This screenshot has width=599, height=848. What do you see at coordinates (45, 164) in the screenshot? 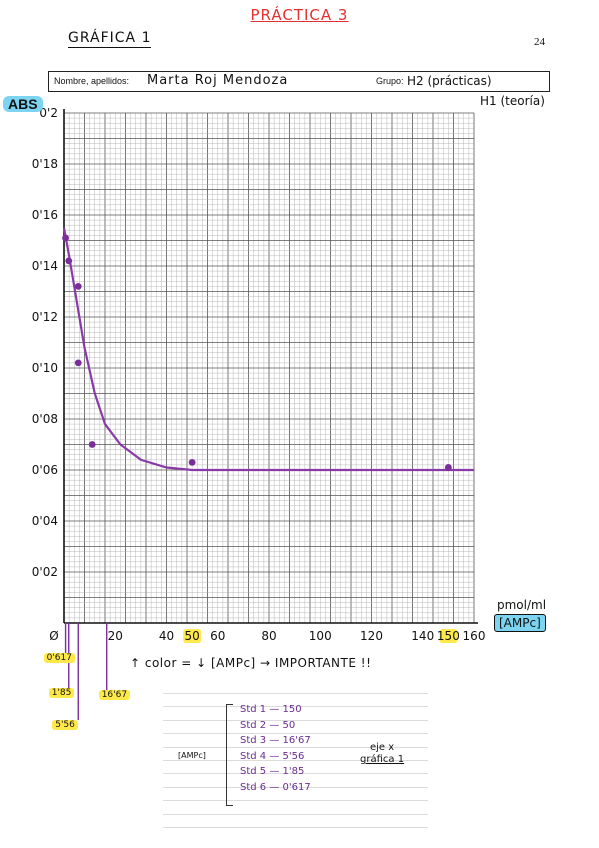
I see `y-tick-label: 0'18` at bounding box center [45, 164].